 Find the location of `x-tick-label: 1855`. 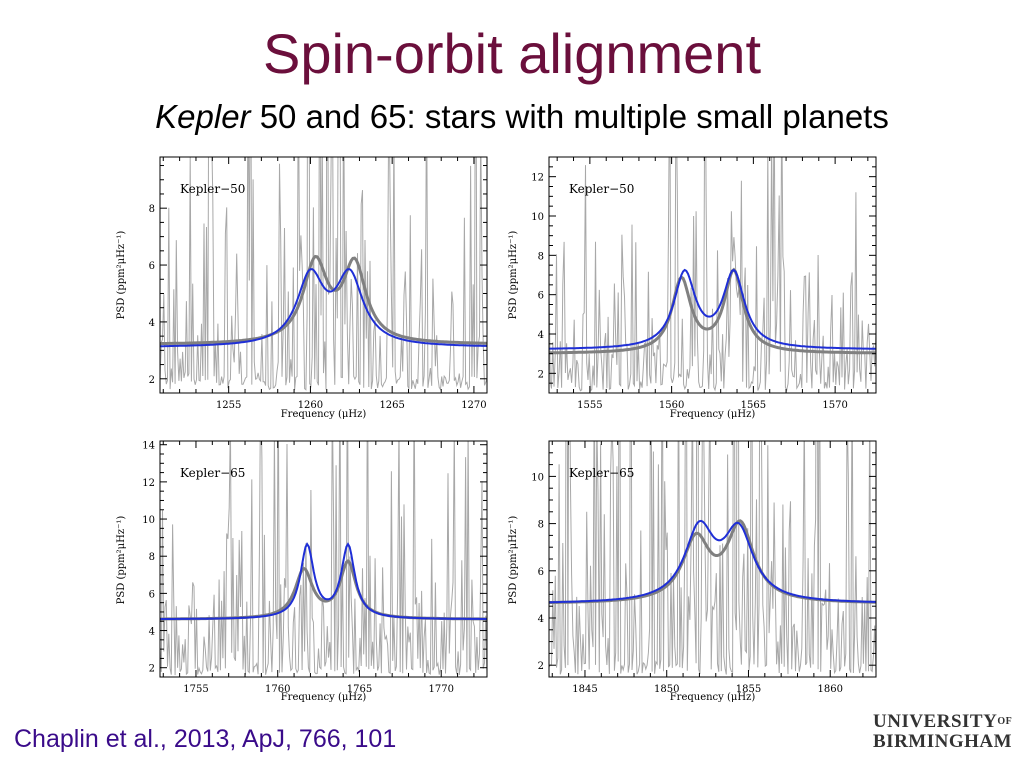

x-tick-label: 1855 is located at coordinates (748, 689).